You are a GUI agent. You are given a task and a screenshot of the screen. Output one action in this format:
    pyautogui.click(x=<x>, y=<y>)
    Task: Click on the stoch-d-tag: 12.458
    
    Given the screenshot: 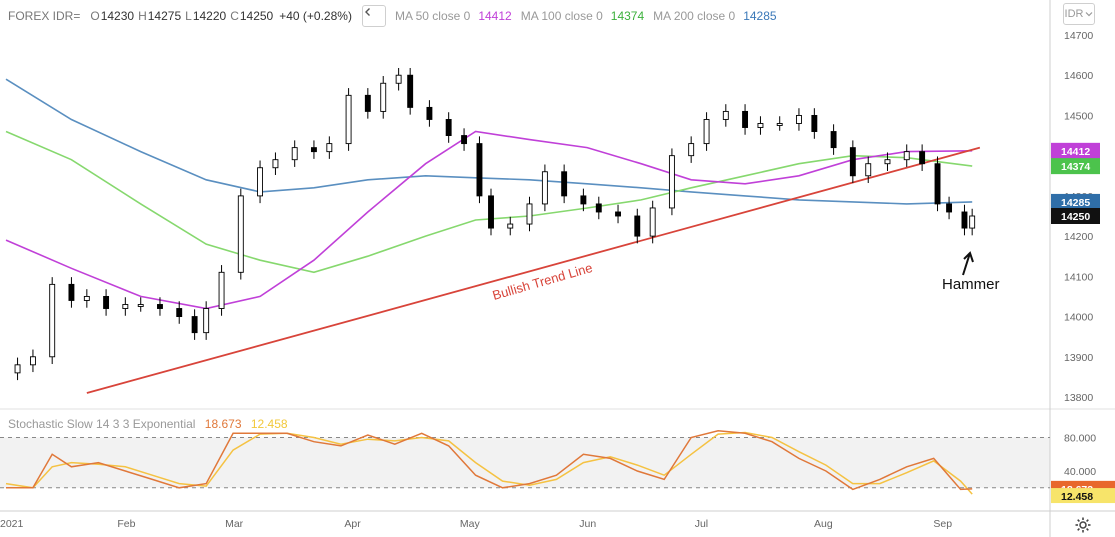 What is the action you would take?
    pyautogui.click(x=1083, y=496)
    